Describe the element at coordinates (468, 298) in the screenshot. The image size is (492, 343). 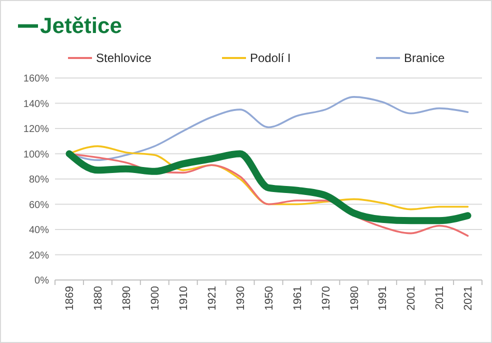
I see `x-tick-label: 2021` at that location.